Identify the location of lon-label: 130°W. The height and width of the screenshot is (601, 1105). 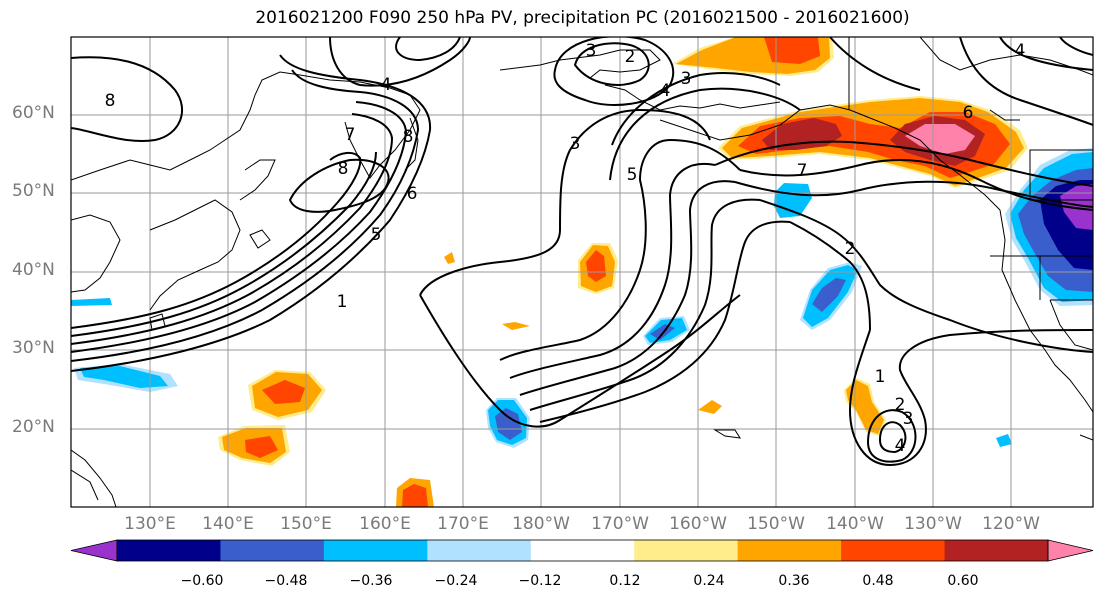
(933, 524).